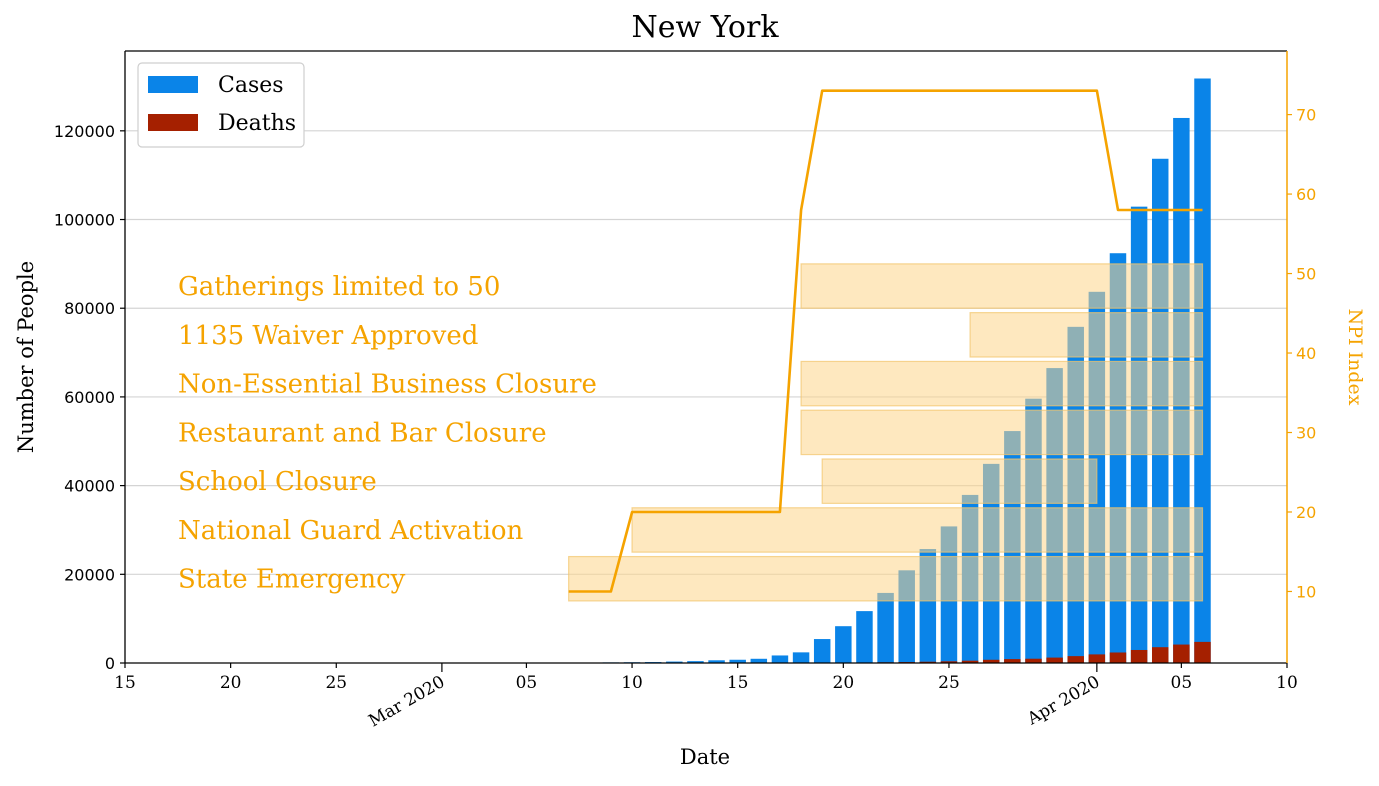 This screenshot has width=1379, height=786. What do you see at coordinates (1306, 194) in the screenshot?
I see `y2-tick-label: 60` at bounding box center [1306, 194].